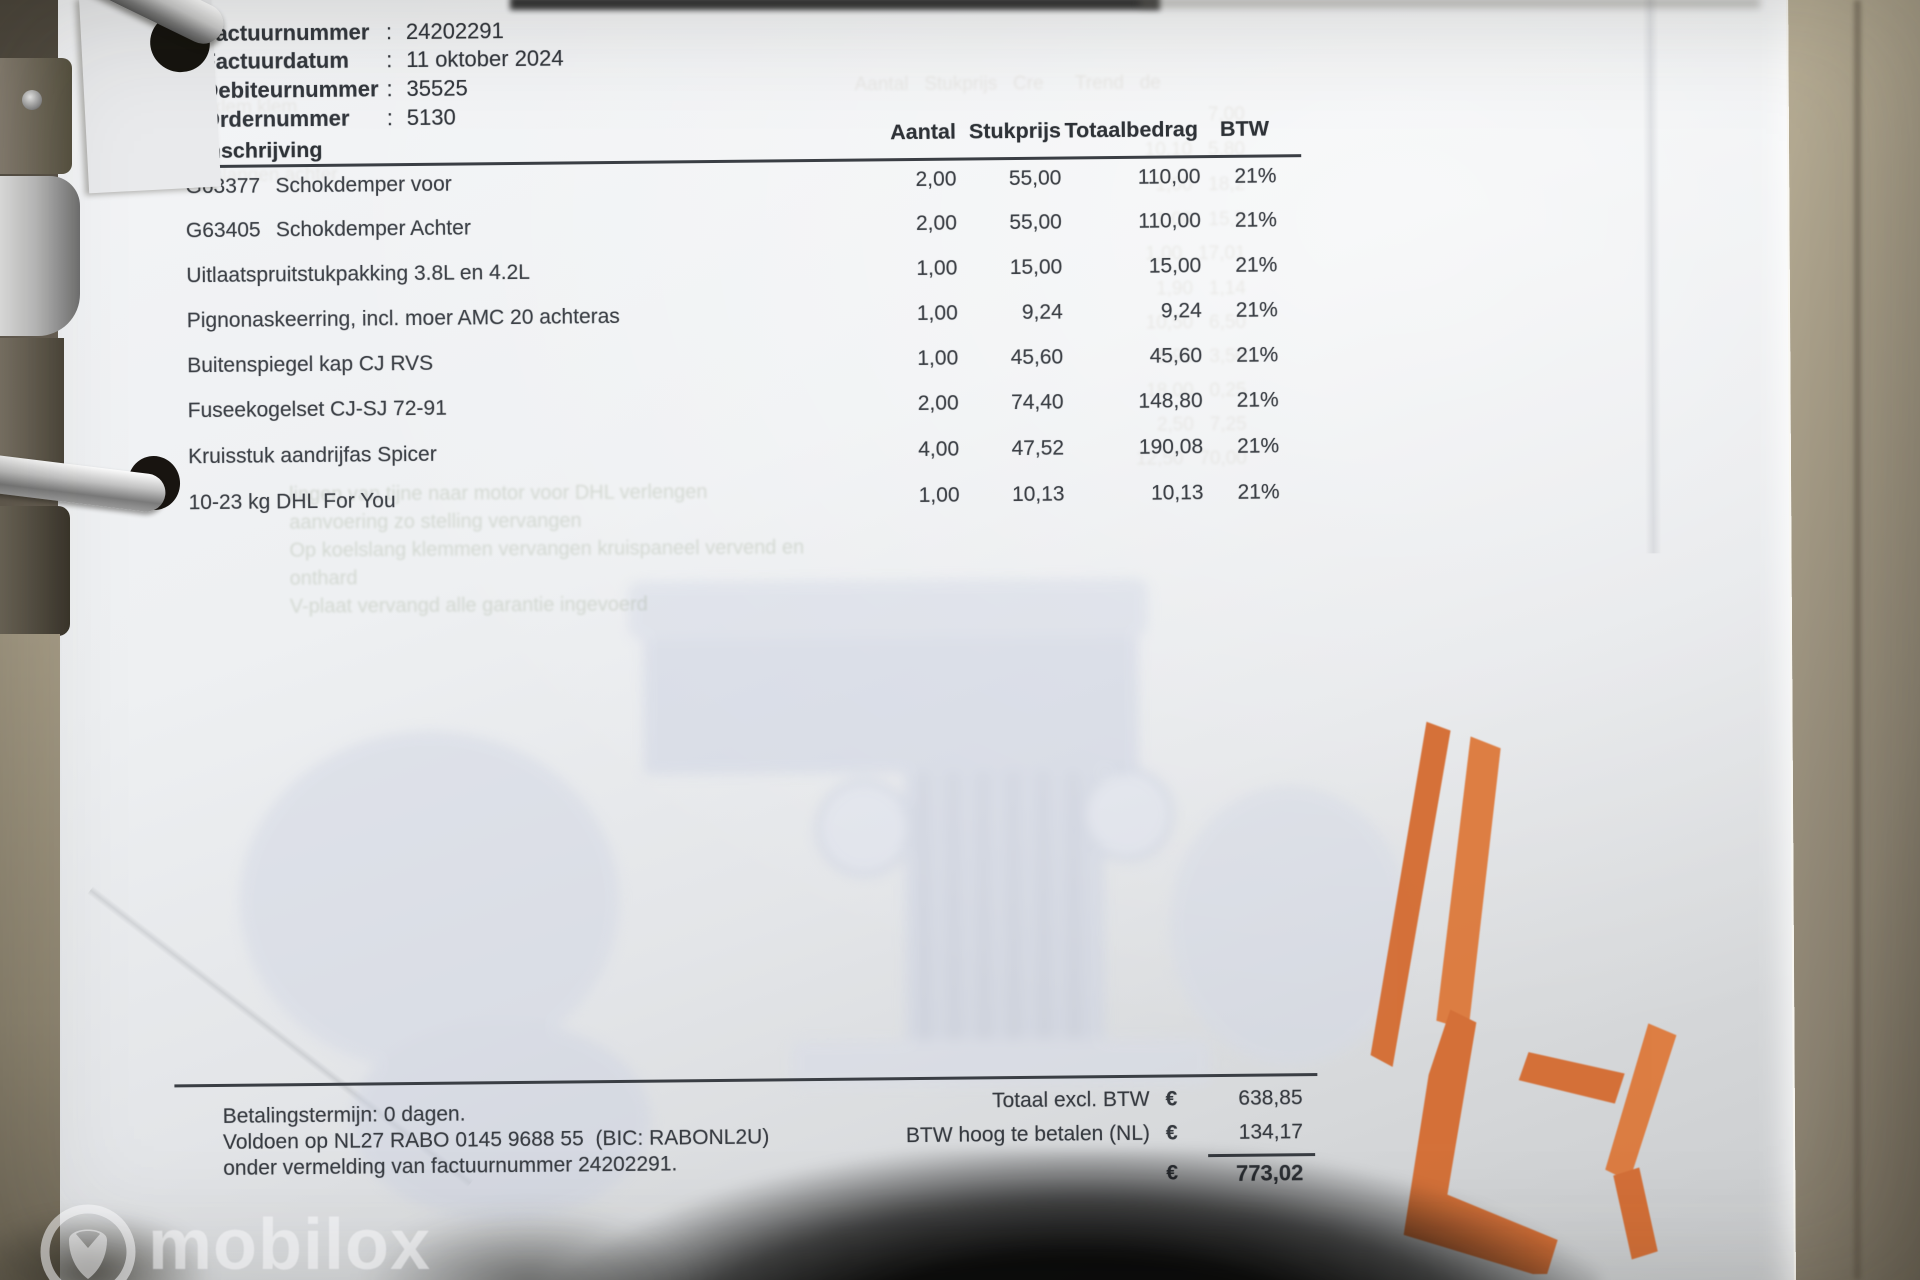  I want to click on binder-edge, so click(30, 957).